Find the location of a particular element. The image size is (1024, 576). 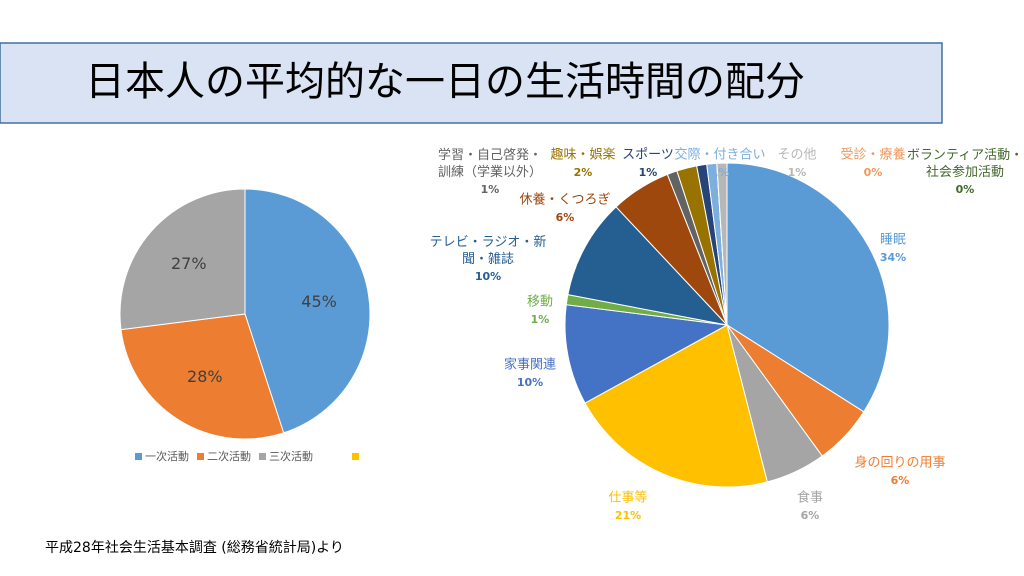

slice-value: 2% is located at coordinates (583, 172).